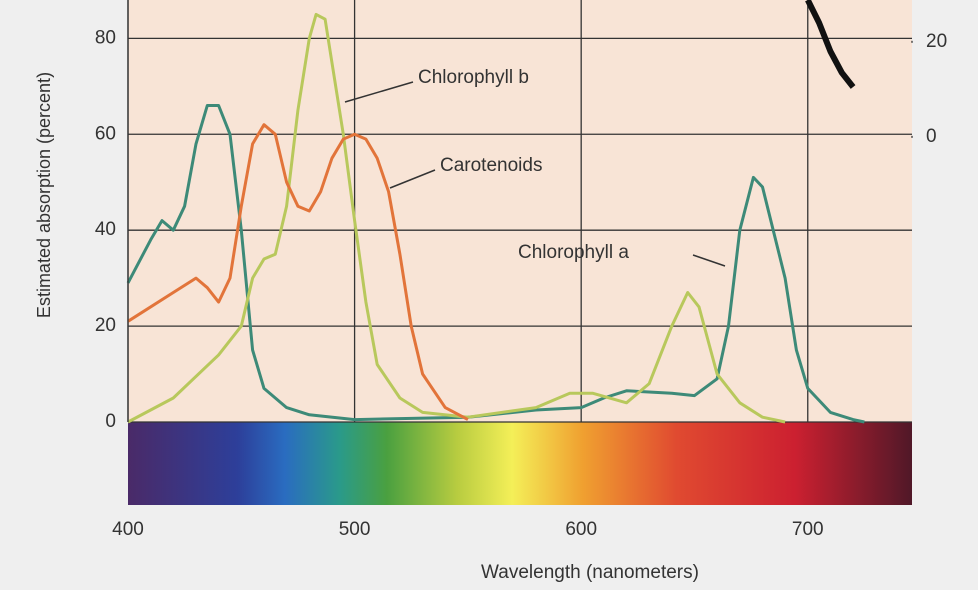 This screenshot has height=590, width=978. I want to click on x-tick-label: 700, so click(808, 529).